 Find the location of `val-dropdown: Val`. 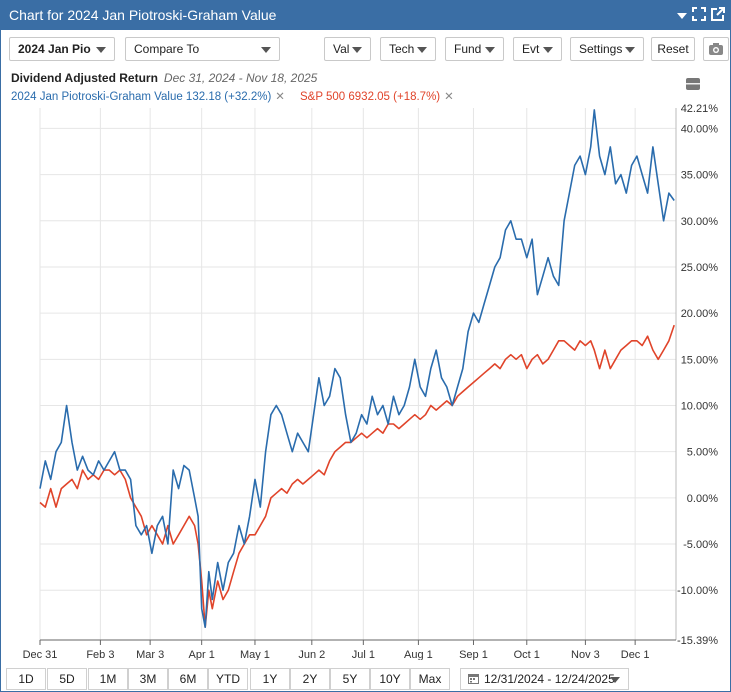

val-dropdown: Val is located at coordinates (347, 49).